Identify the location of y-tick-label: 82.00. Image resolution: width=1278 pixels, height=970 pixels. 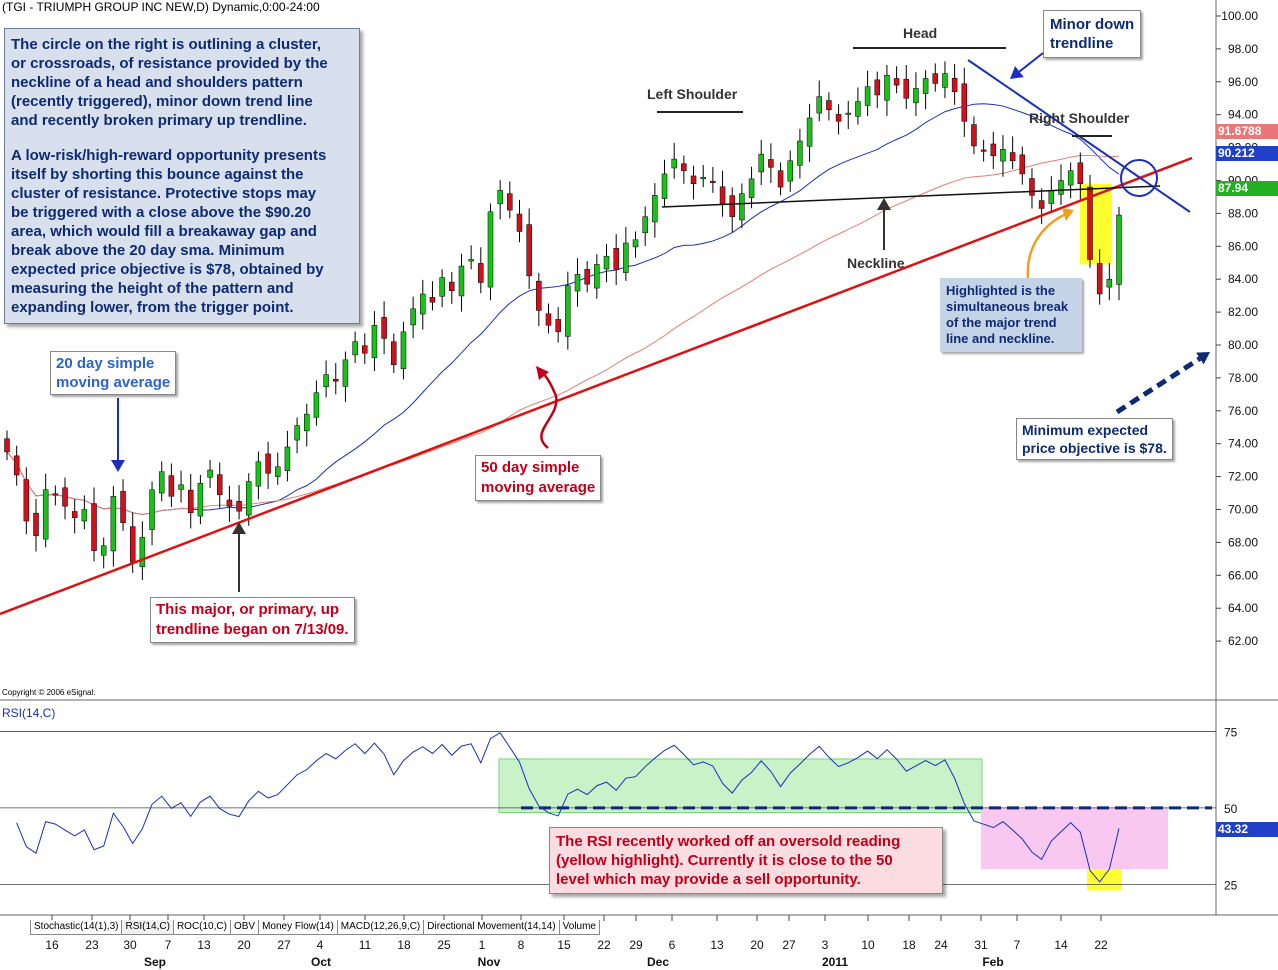
(1243, 312).